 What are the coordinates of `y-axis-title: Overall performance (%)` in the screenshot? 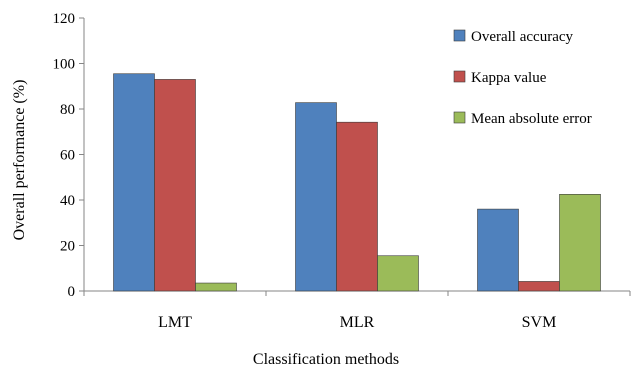 It's located at (19, 160).